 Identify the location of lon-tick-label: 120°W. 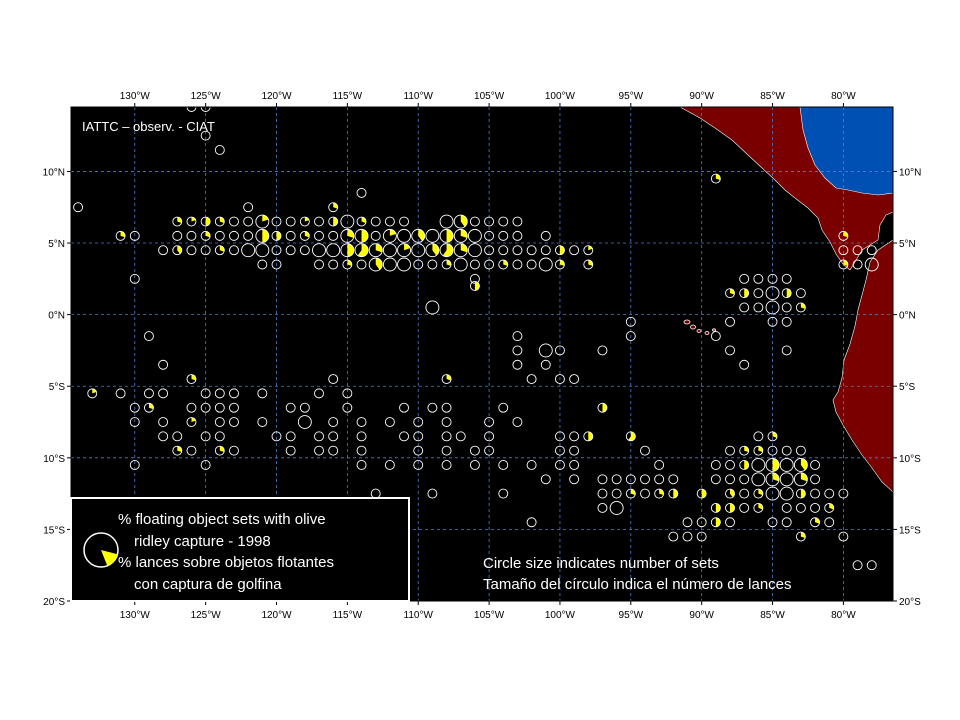
(276, 615).